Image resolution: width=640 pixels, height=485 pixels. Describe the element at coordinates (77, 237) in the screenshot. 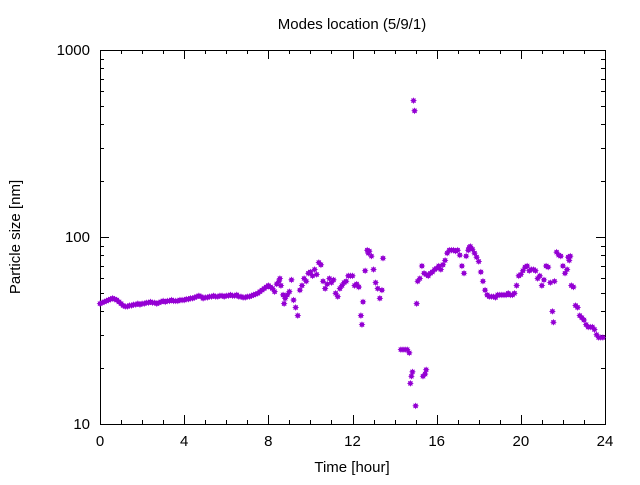

I see `y-tick-label: 100` at that location.